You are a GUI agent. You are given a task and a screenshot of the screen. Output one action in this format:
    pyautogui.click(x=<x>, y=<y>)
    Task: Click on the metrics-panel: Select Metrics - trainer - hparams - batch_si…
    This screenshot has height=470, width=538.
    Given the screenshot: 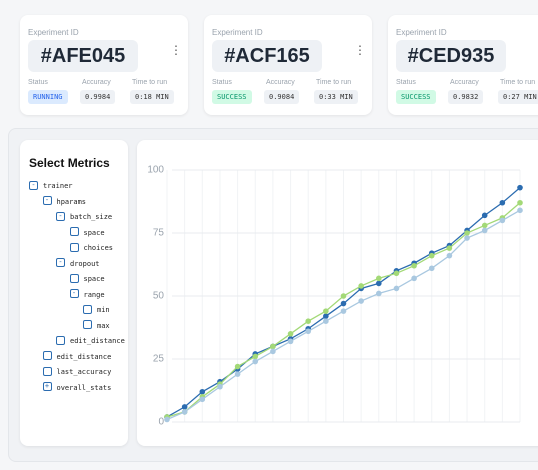 What is the action you would take?
    pyautogui.click(x=74, y=293)
    